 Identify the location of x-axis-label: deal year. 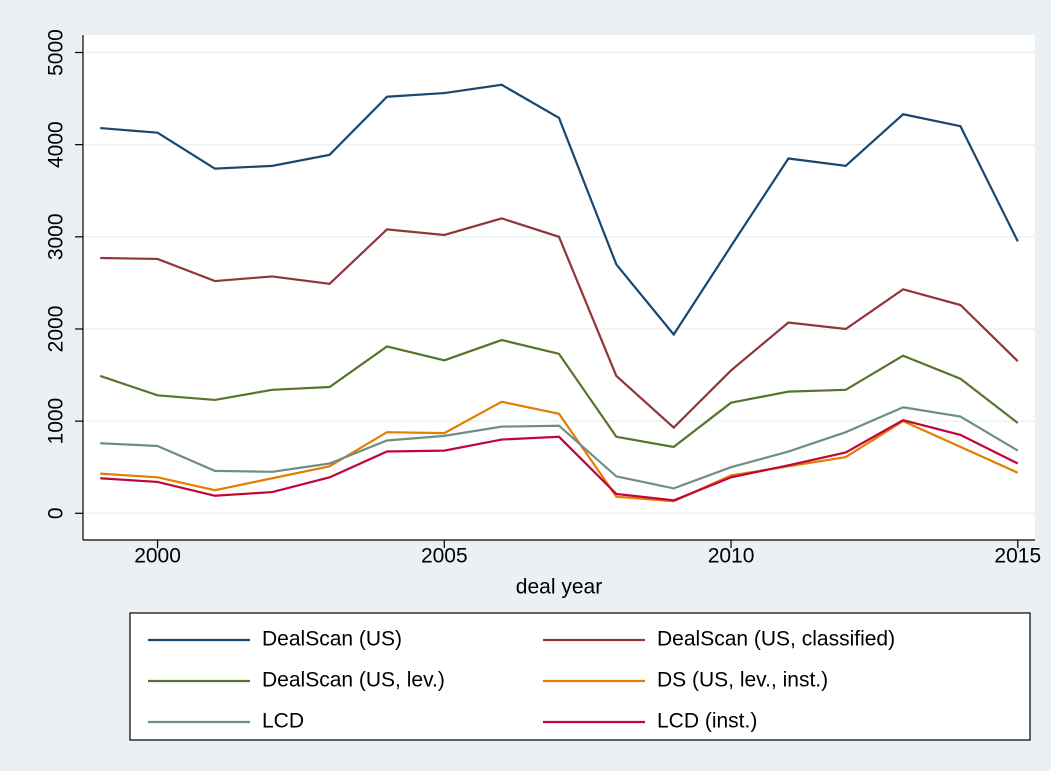
(559, 587).